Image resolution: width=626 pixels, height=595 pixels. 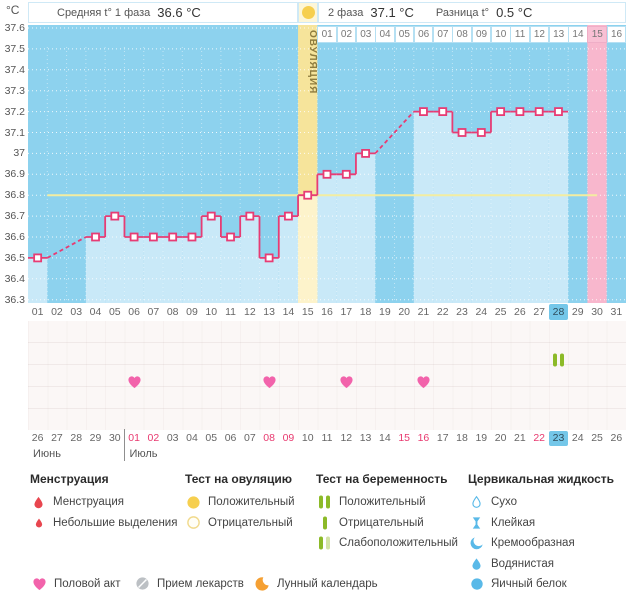 What do you see at coordinates (114, 312) in the screenshot?
I see `cycle-day-cell: 05` at bounding box center [114, 312].